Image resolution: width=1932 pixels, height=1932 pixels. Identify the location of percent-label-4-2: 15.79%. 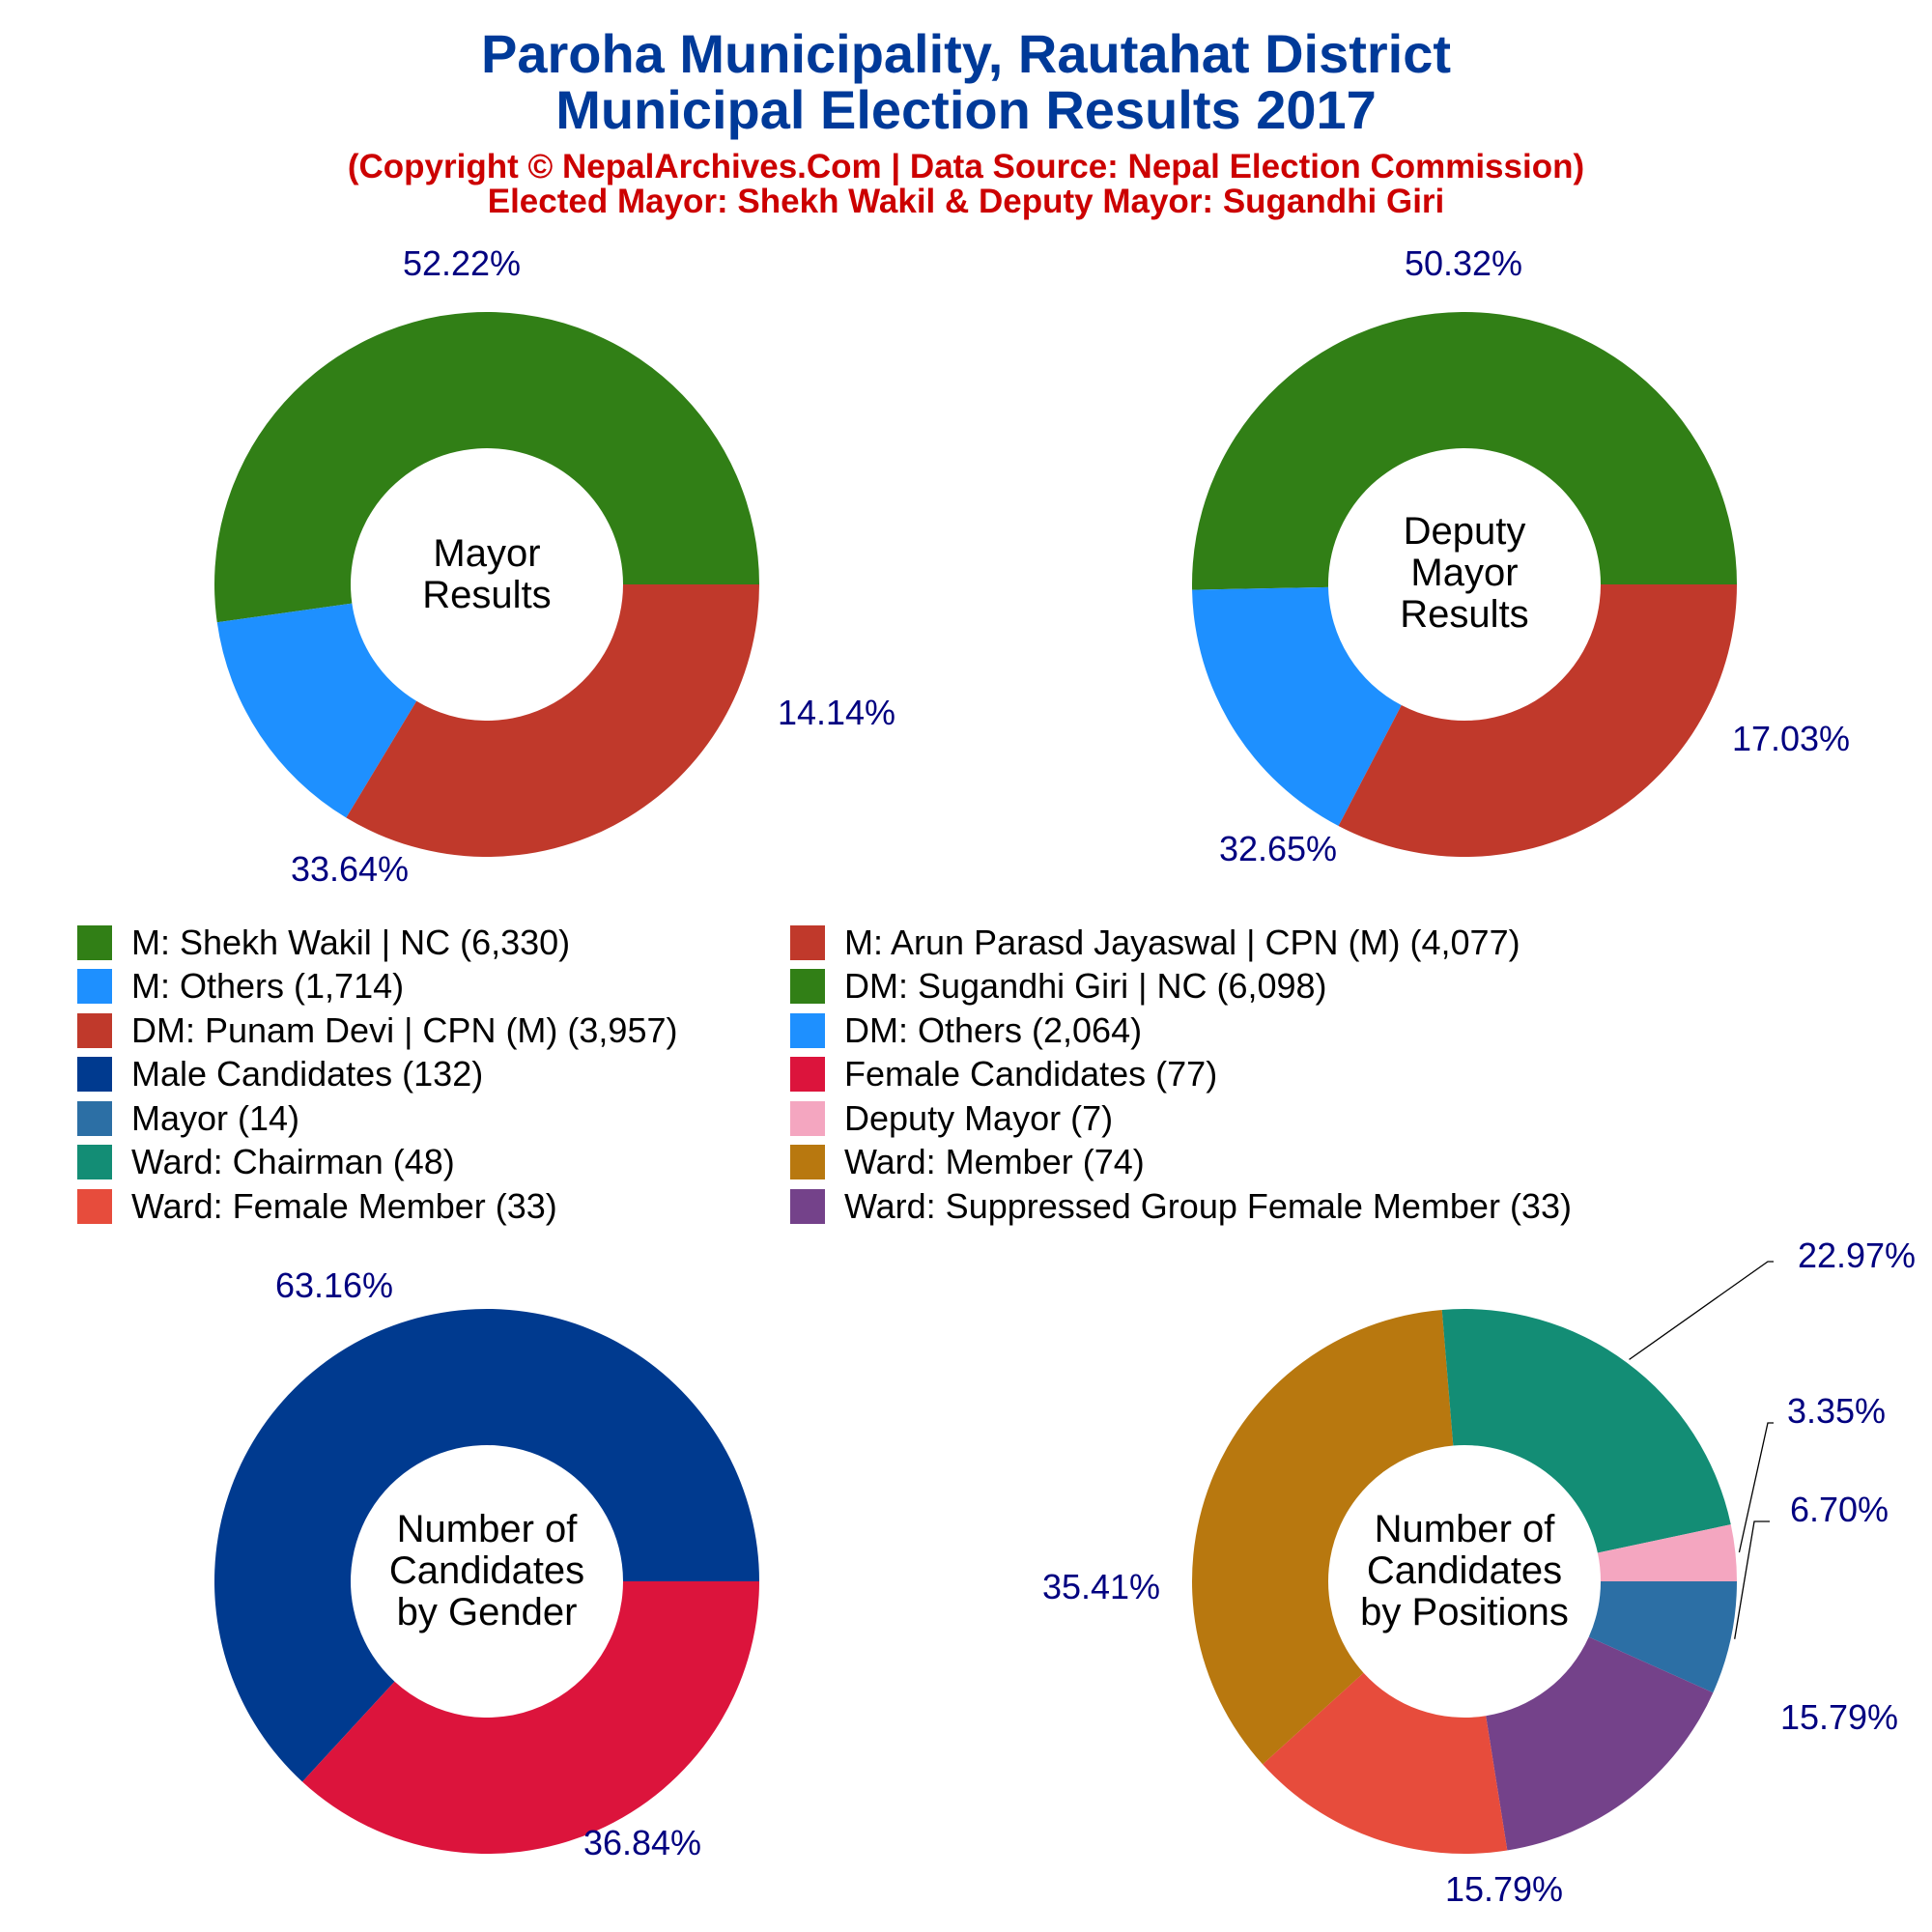
(1839, 1717).